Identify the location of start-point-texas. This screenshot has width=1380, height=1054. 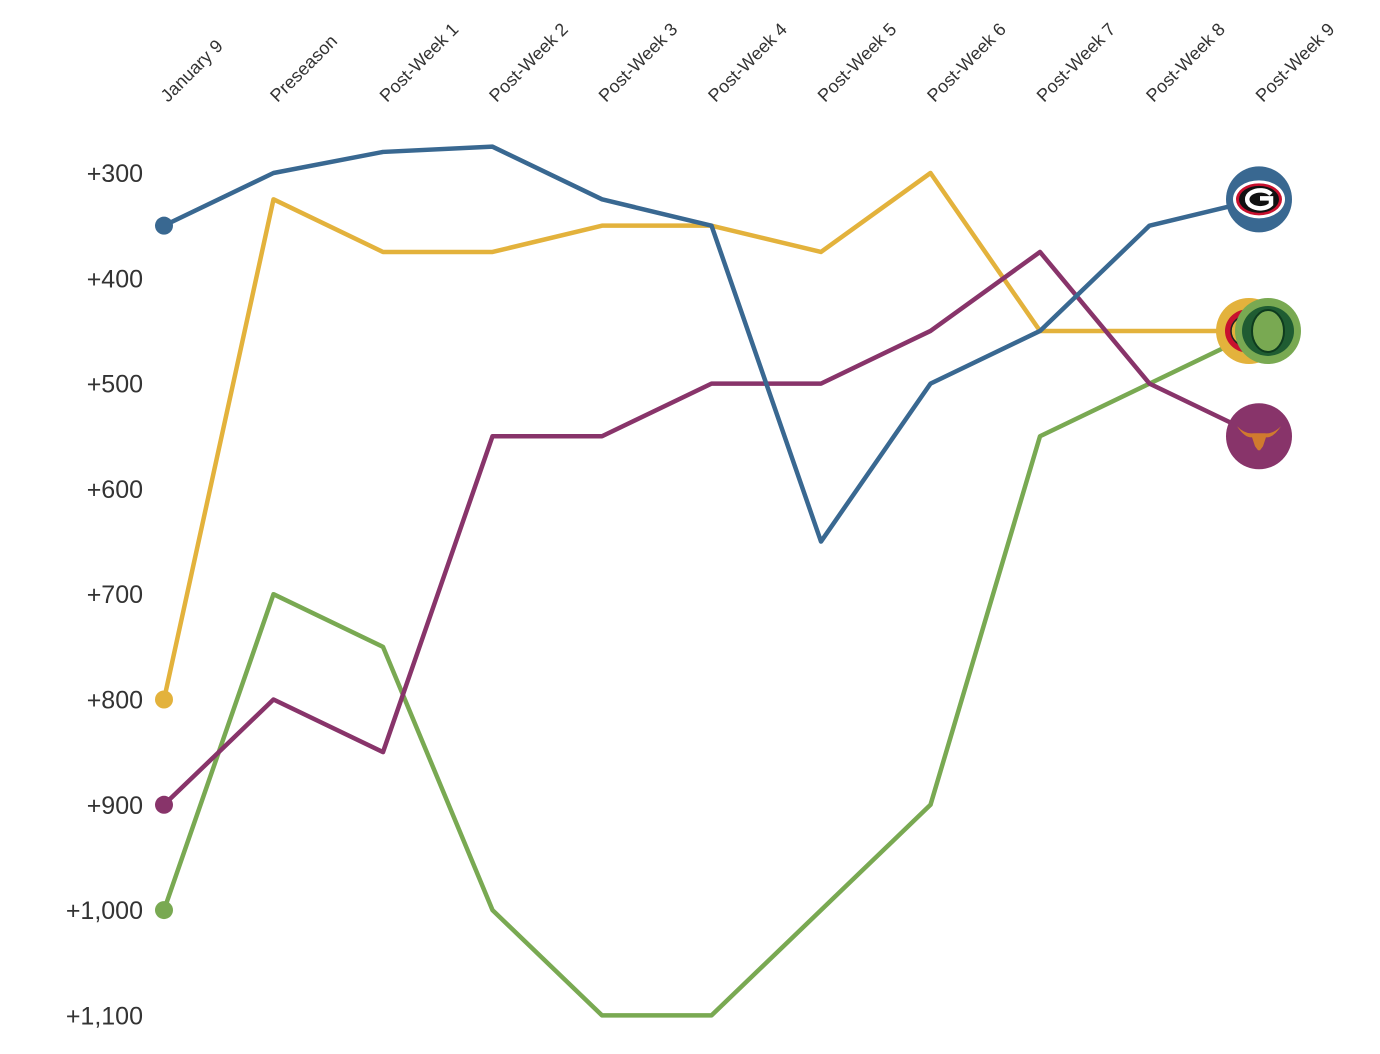
(164, 804).